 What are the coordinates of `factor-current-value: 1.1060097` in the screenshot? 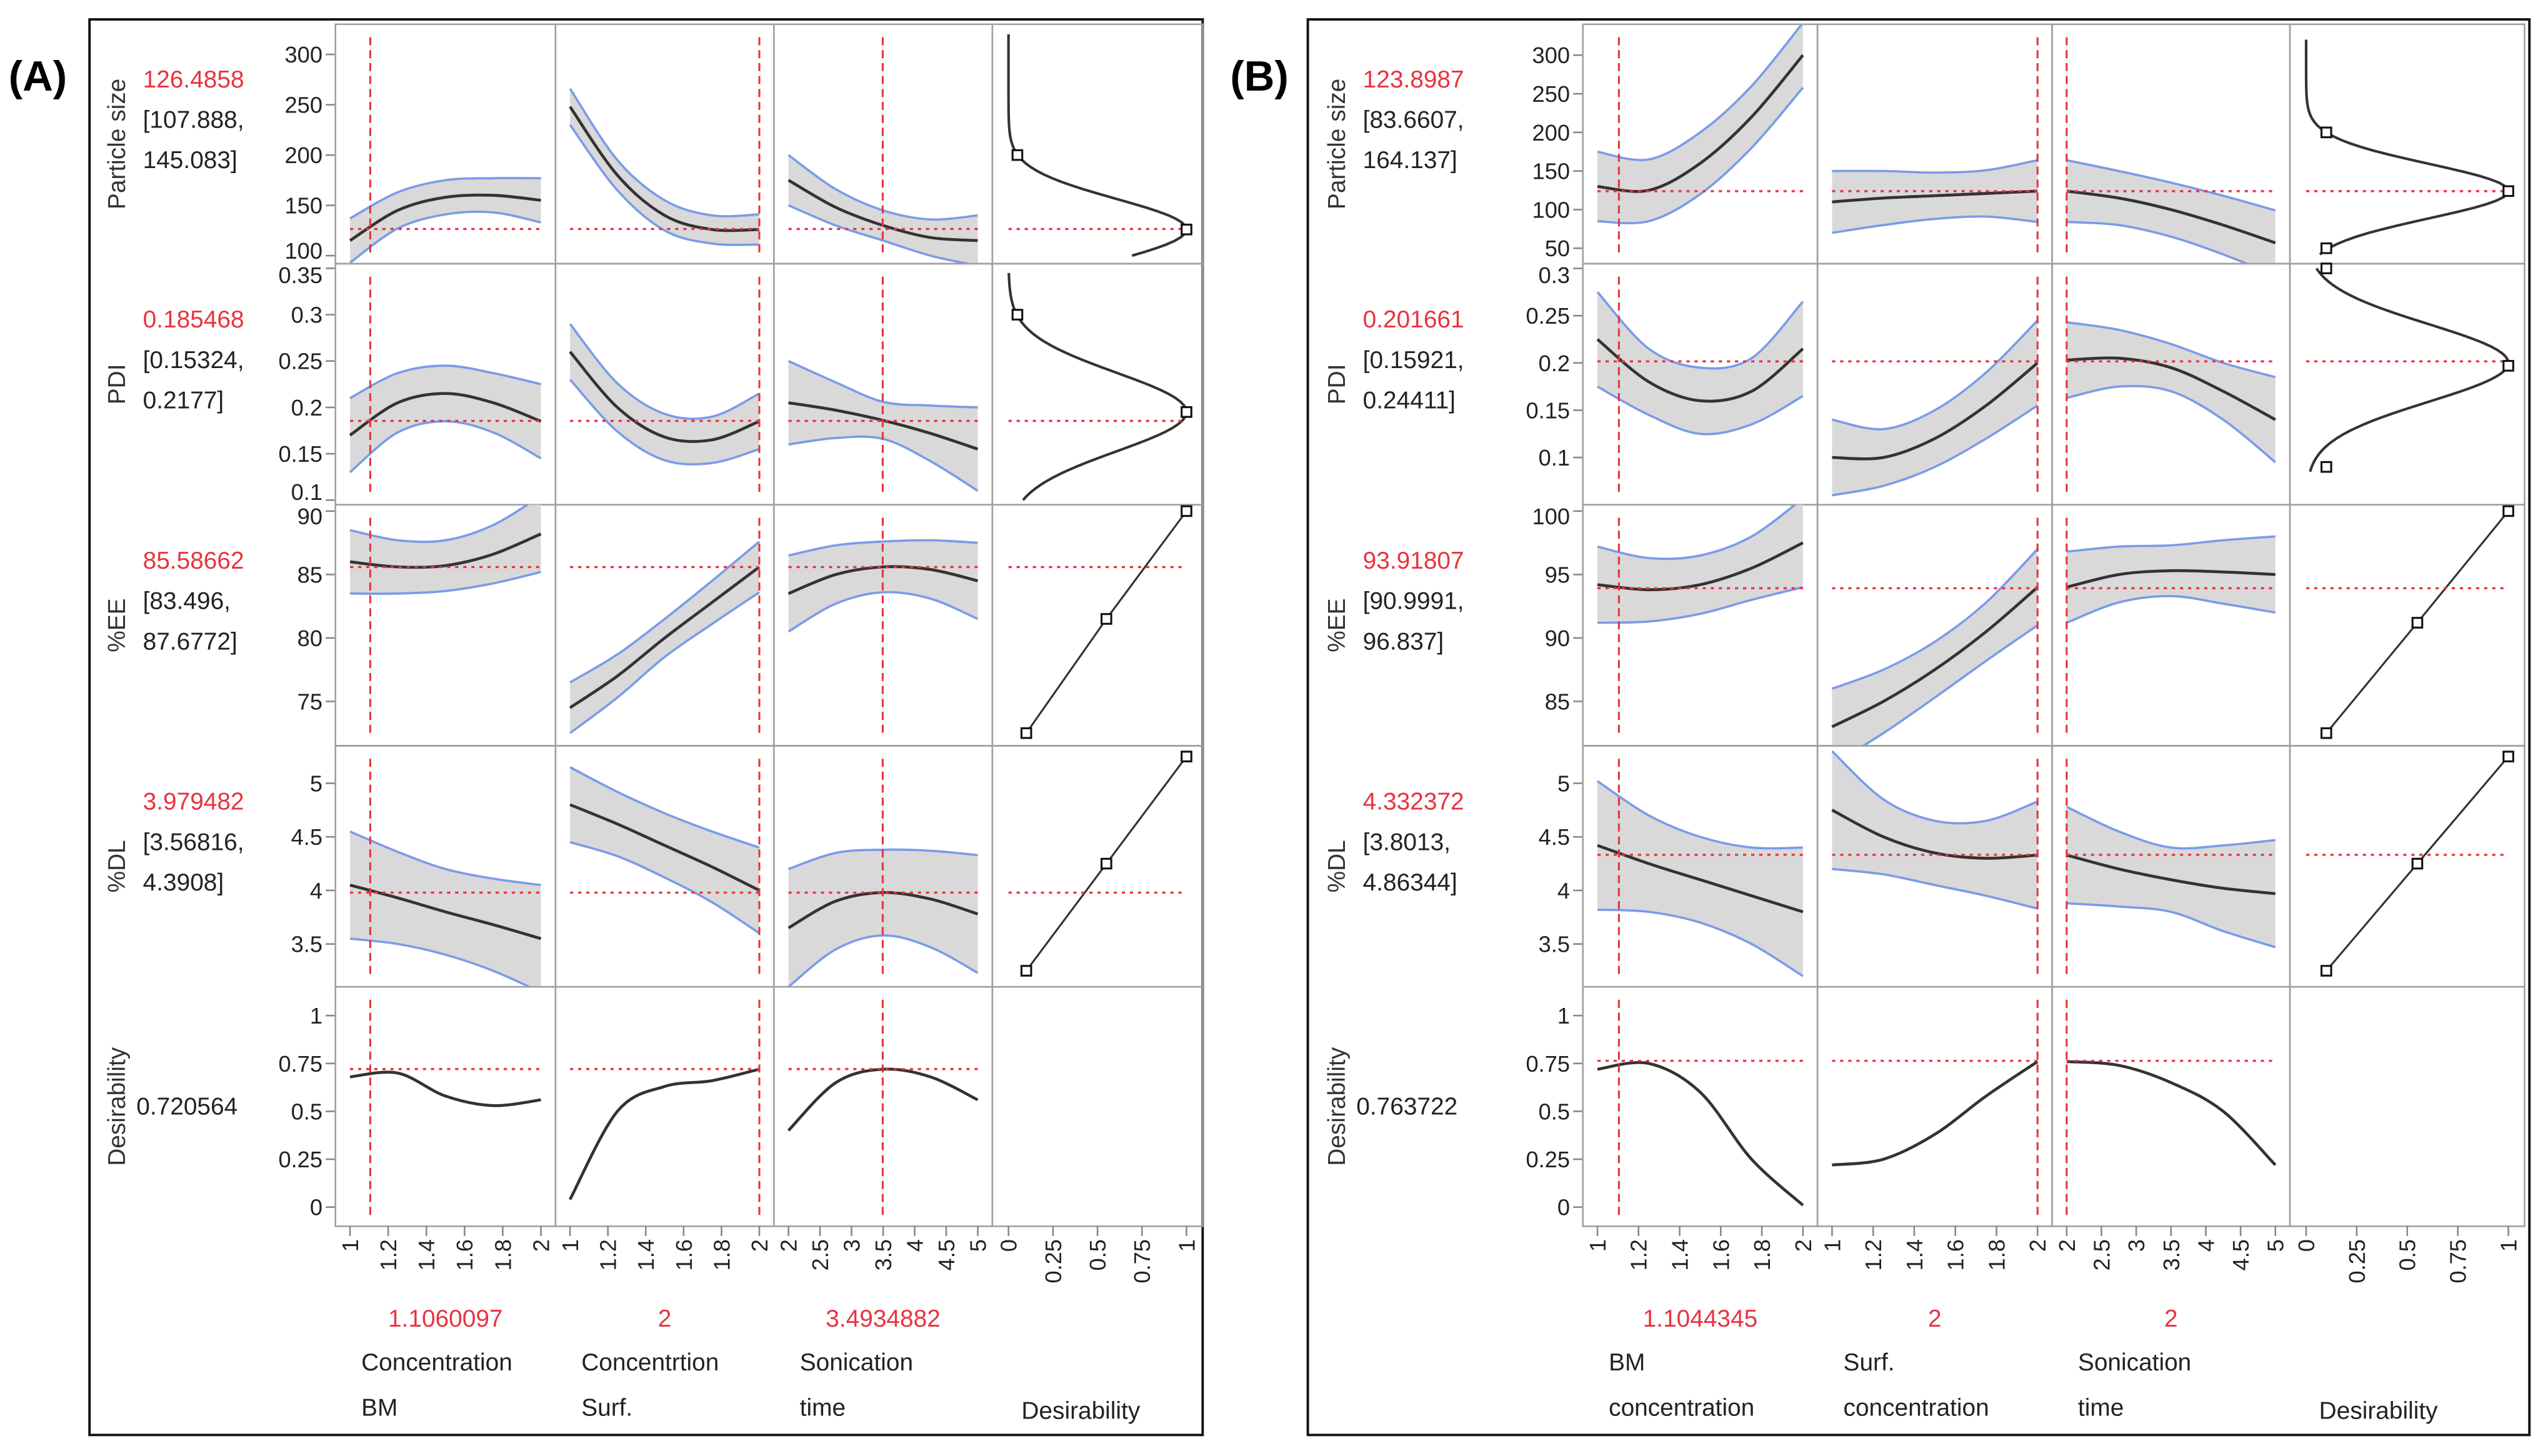 It's located at (446, 1318).